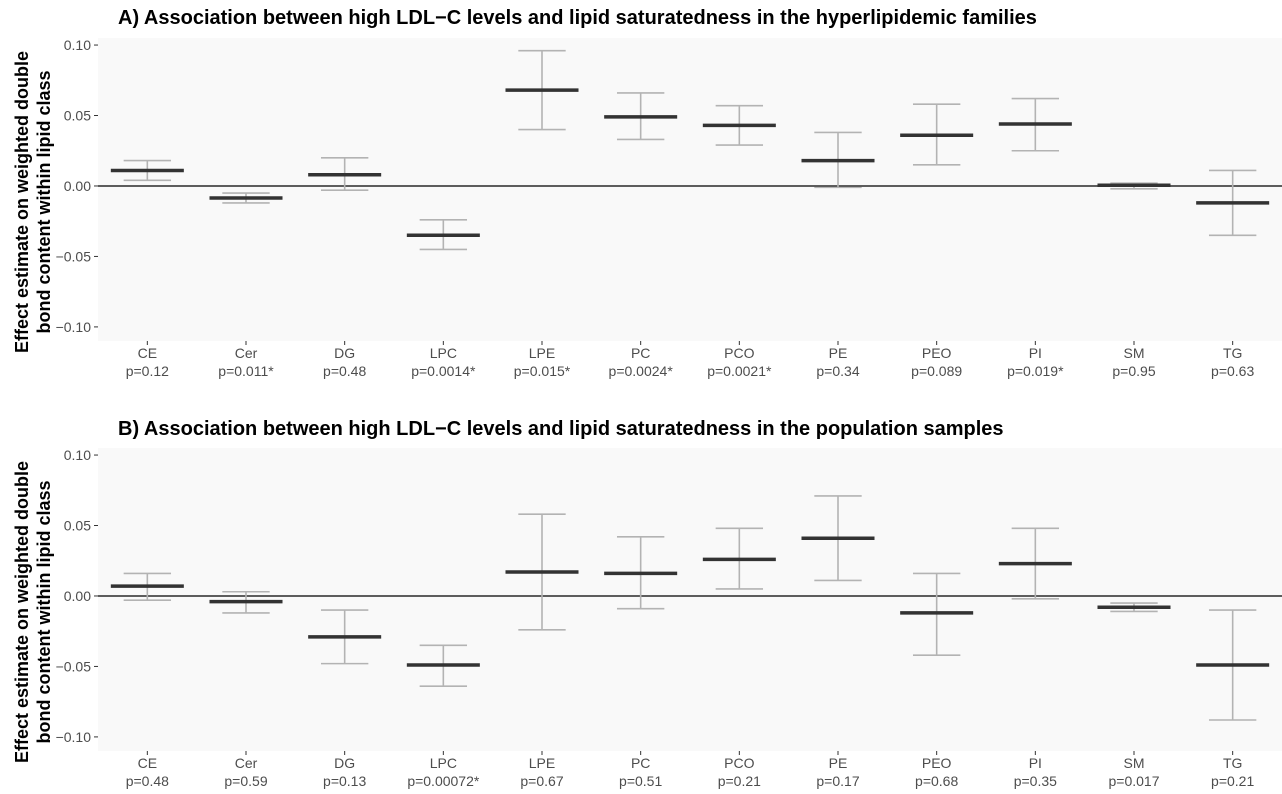 Image resolution: width=1282 pixels, height=794 pixels. Describe the element at coordinates (1035, 781) in the screenshot. I see `panel-b-pvalue-label: p=0.35` at that location.